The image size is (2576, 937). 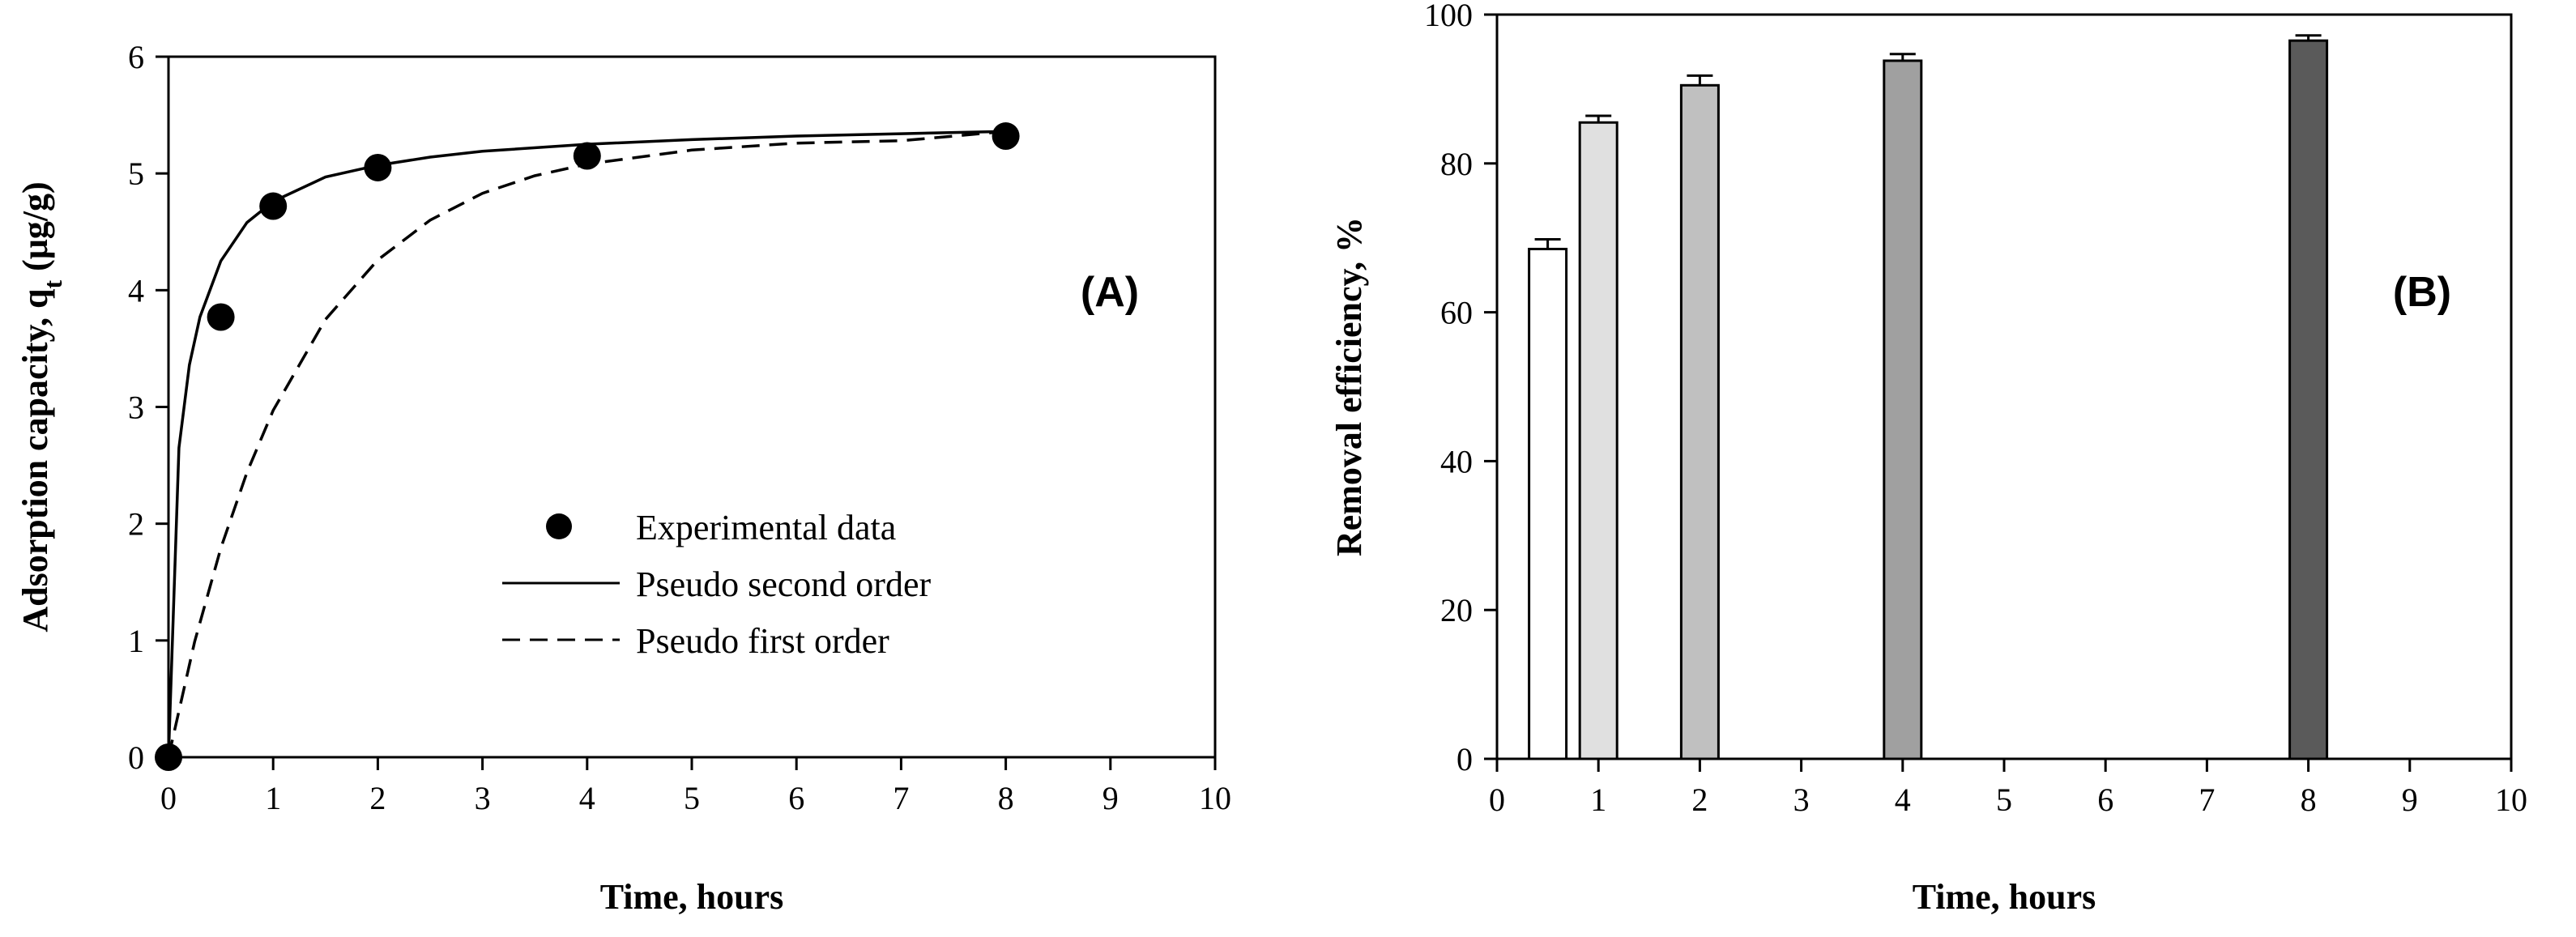 What do you see at coordinates (35, 230) in the screenshot?
I see `panel-a-y-axis-title-unit: (μg/g)` at bounding box center [35, 230].